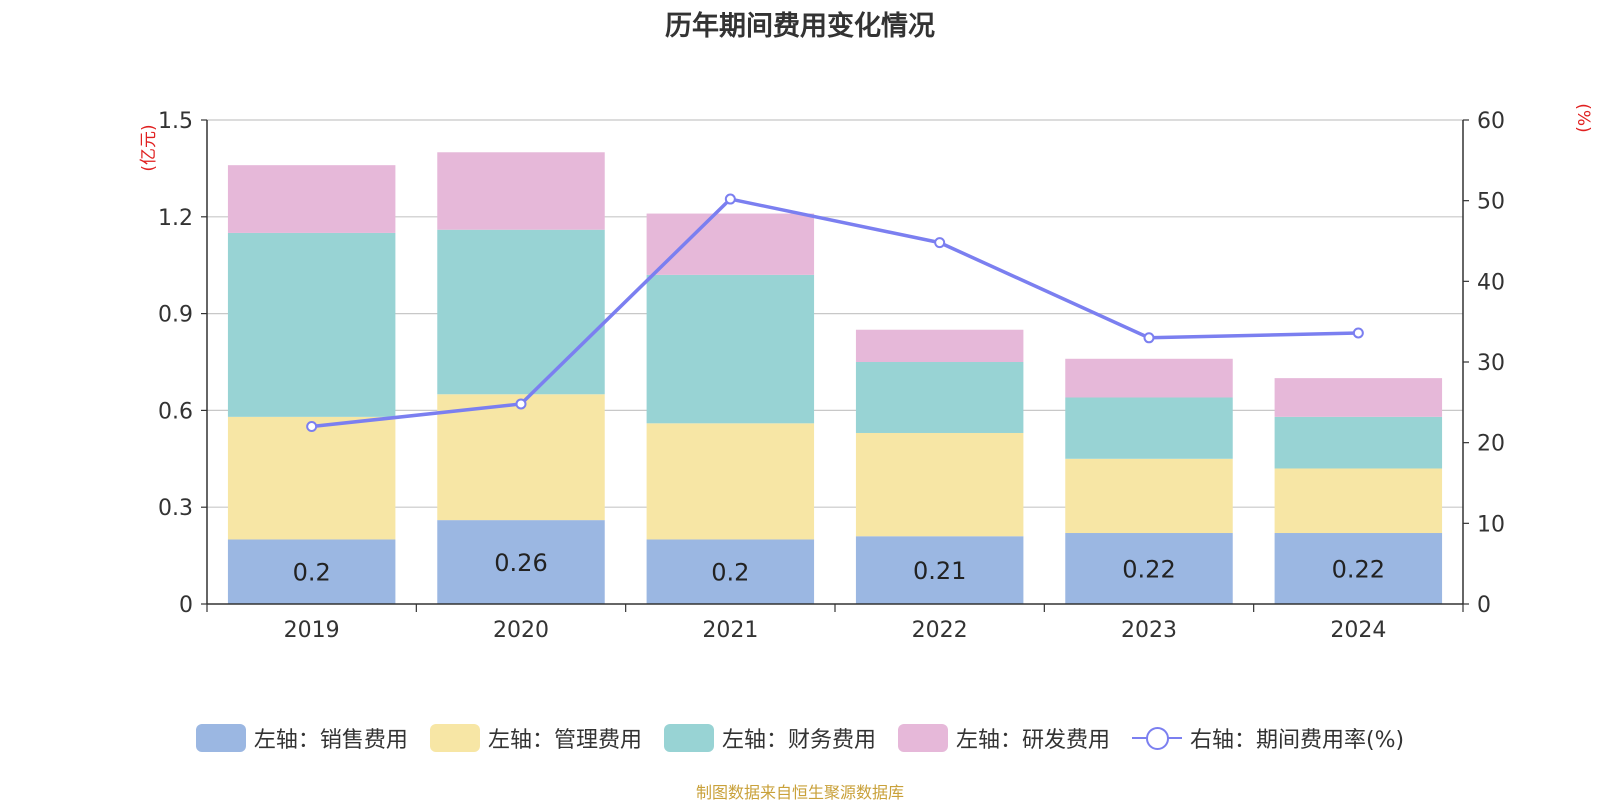 The image size is (1600, 803). I want to click on bar-segment-3-2023, so click(1149, 378).